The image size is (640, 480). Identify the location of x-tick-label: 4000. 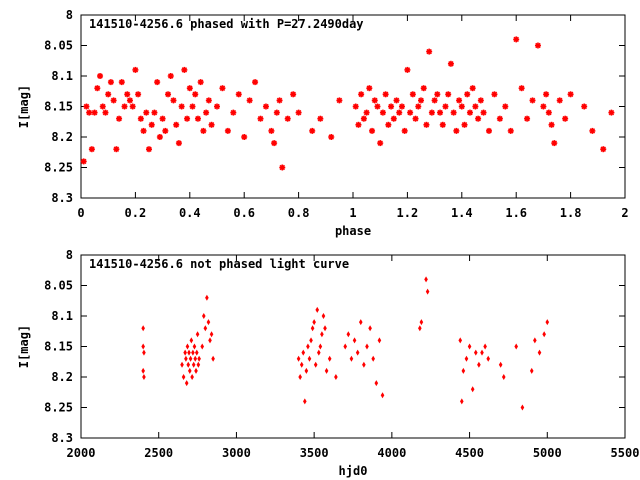
(391, 453).